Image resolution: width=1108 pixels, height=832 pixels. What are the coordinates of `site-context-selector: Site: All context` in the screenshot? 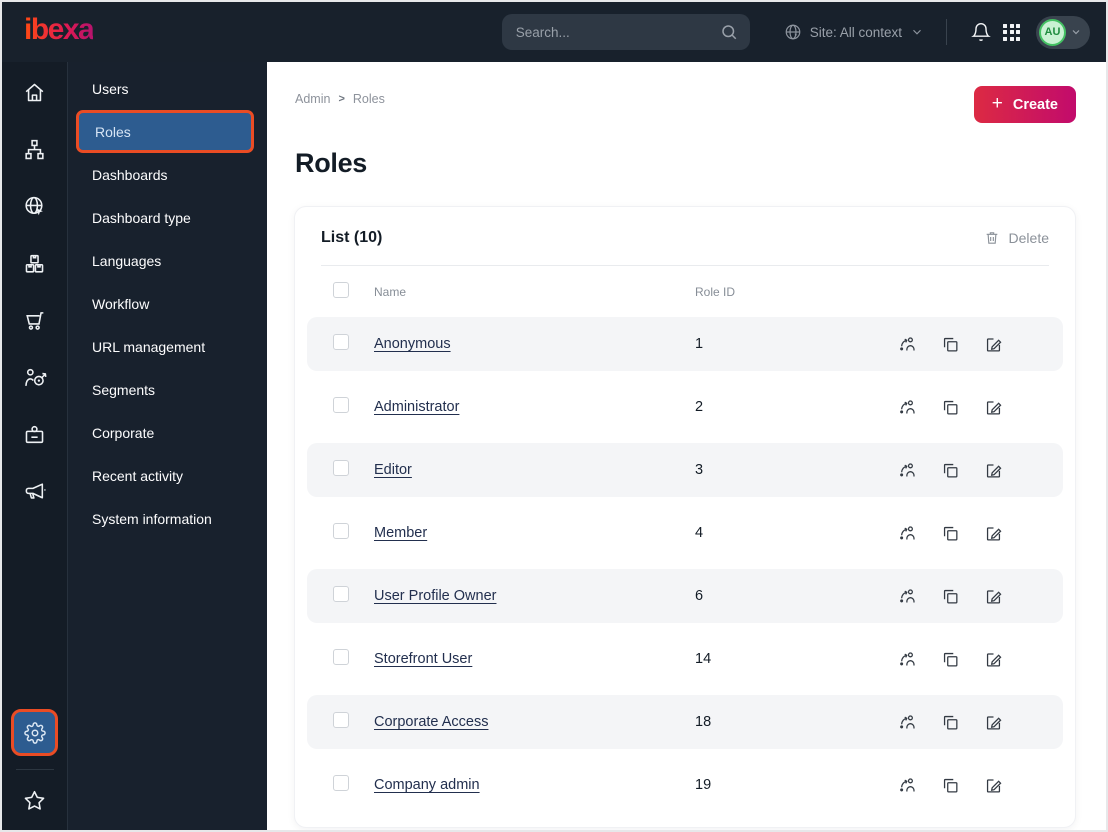 It's located at (854, 32).